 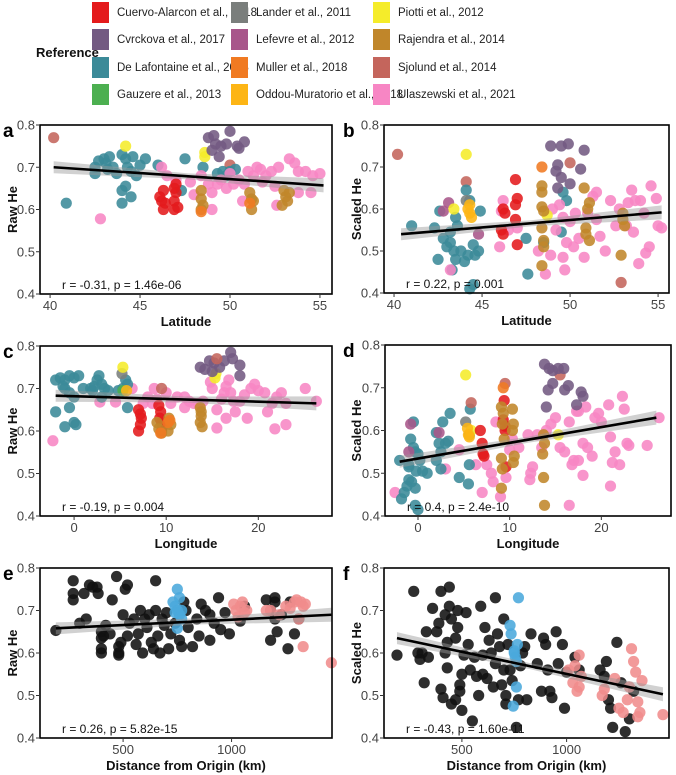 What do you see at coordinates (658, 304) in the screenshot?
I see `x-tick-label: 55` at bounding box center [658, 304].